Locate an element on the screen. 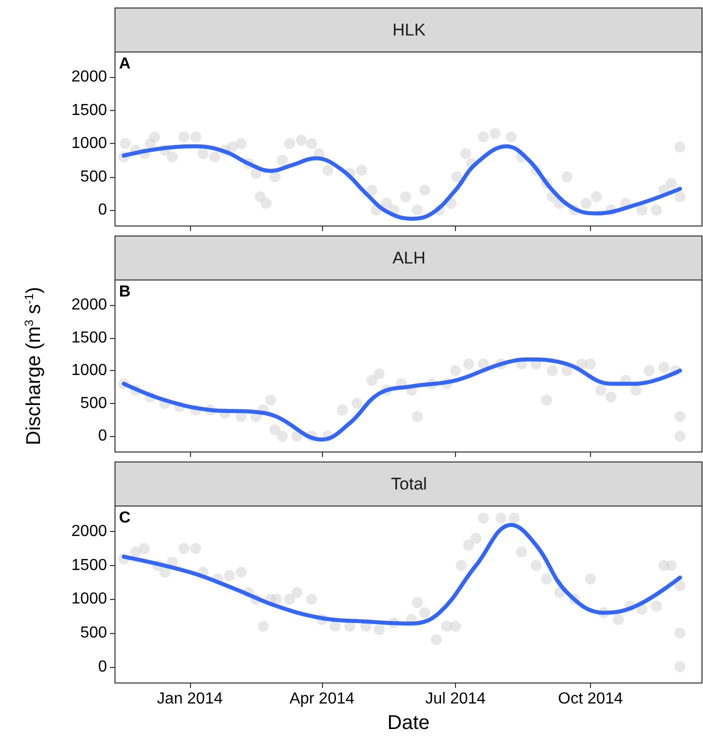  x-axis-title: Date is located at coordinates (408, 723).